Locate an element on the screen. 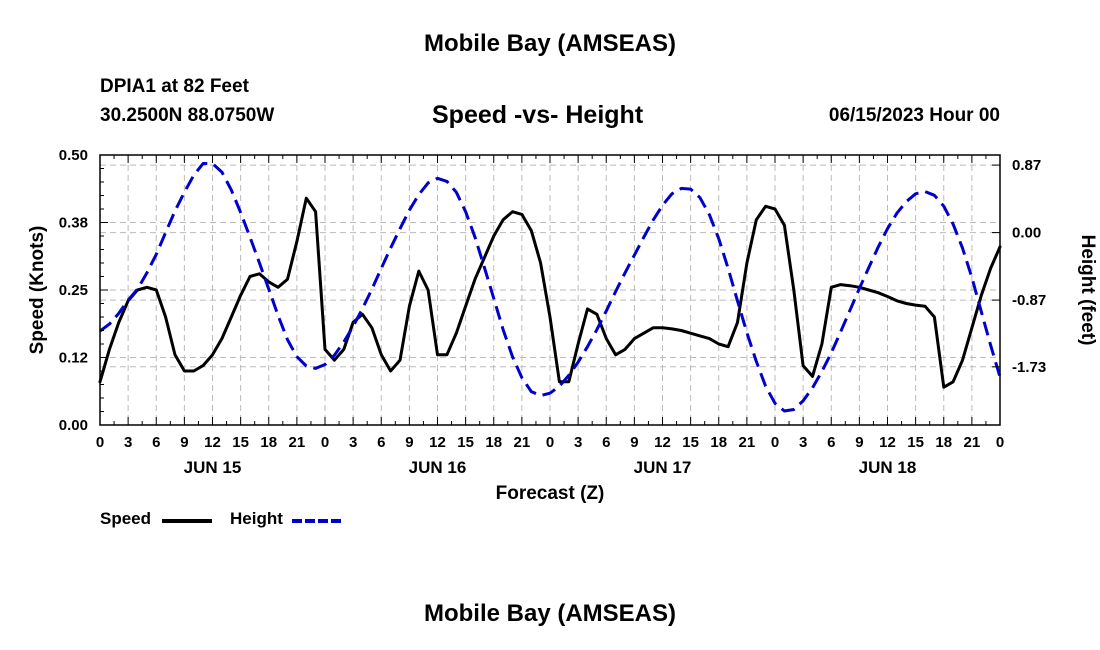  y-right-tick-label: 0.00 is located at coordinates (1026, 233).